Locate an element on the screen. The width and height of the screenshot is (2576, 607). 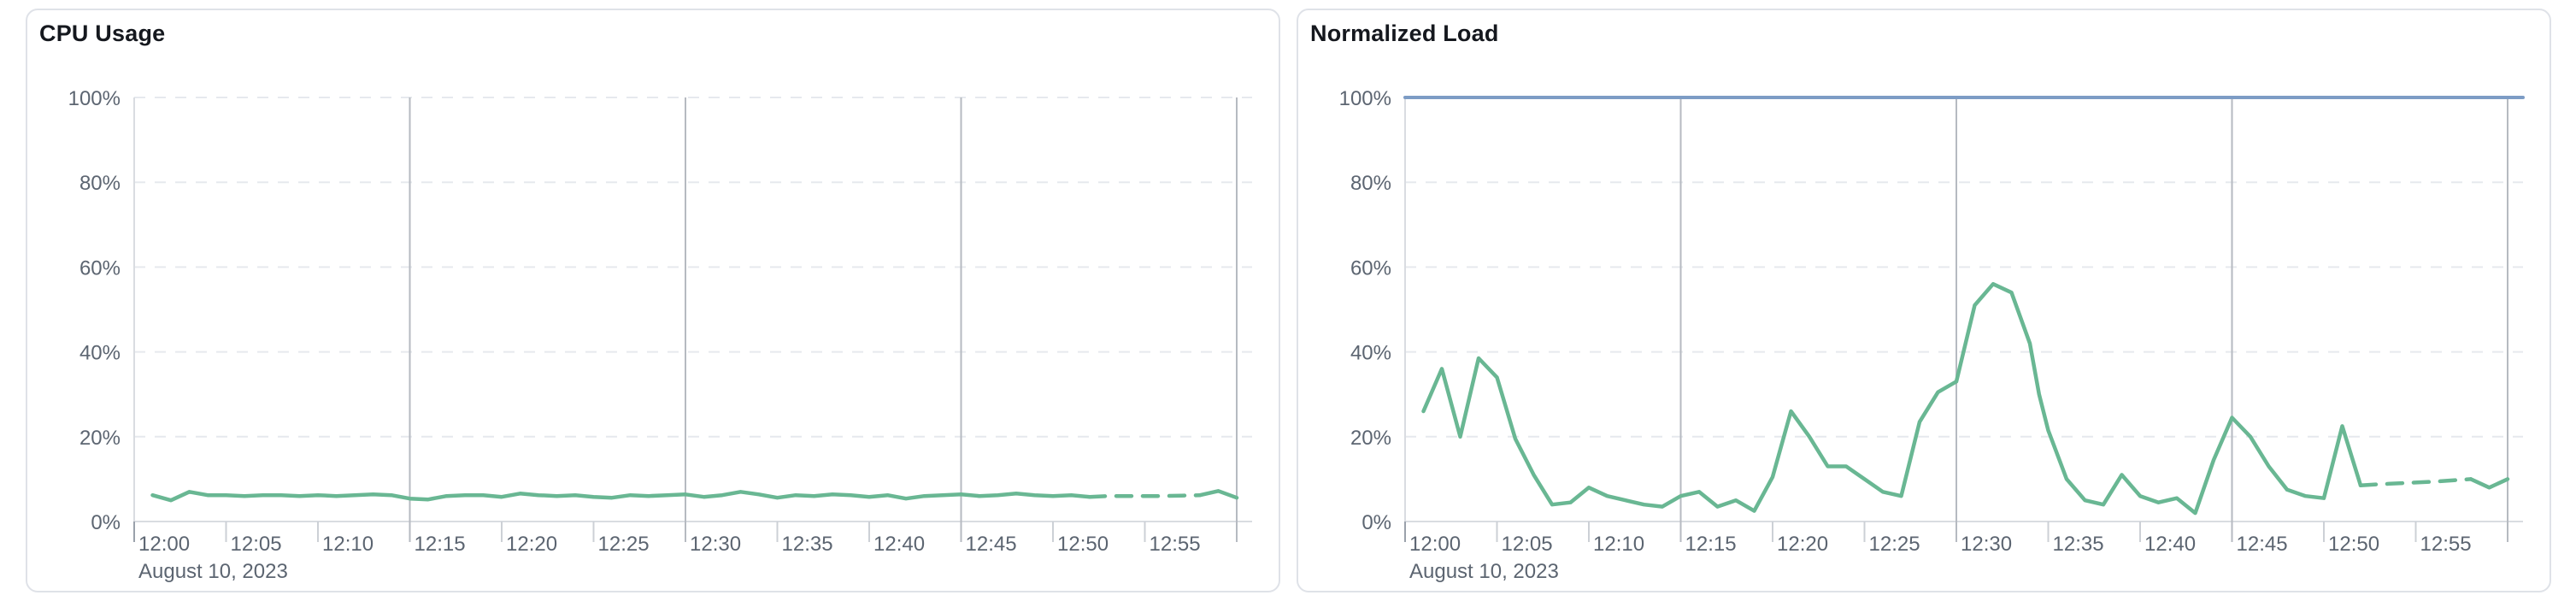
cpu-usage-chart-title: CPU Usage is located at coordinates (102, 33).